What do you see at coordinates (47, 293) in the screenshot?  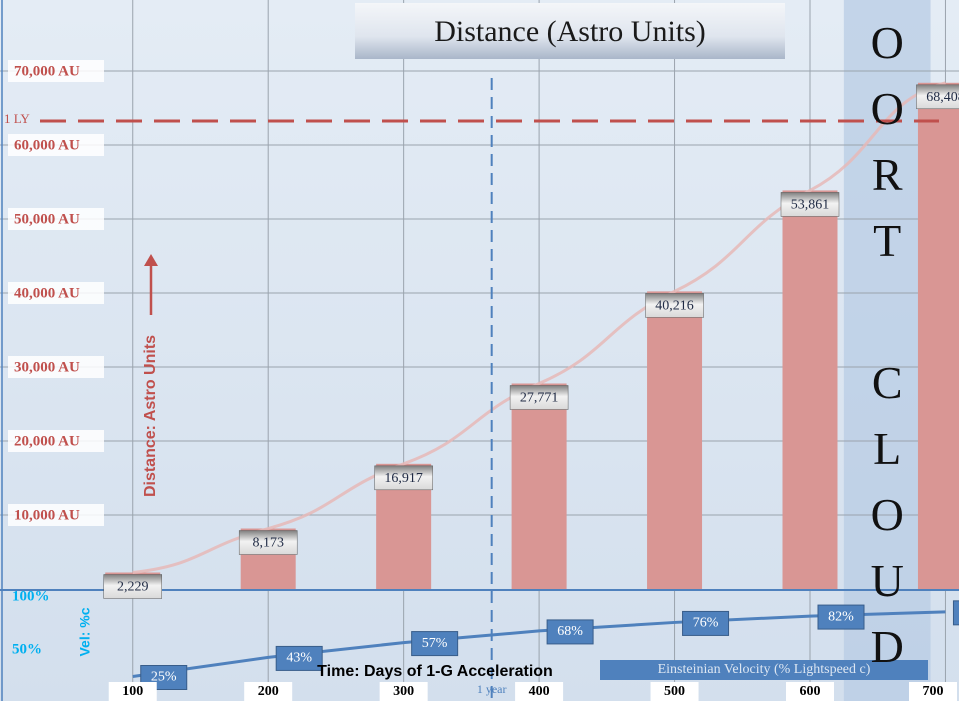 I see `y-tick-label: 40,000 AU` at bounding box center [47, 293].